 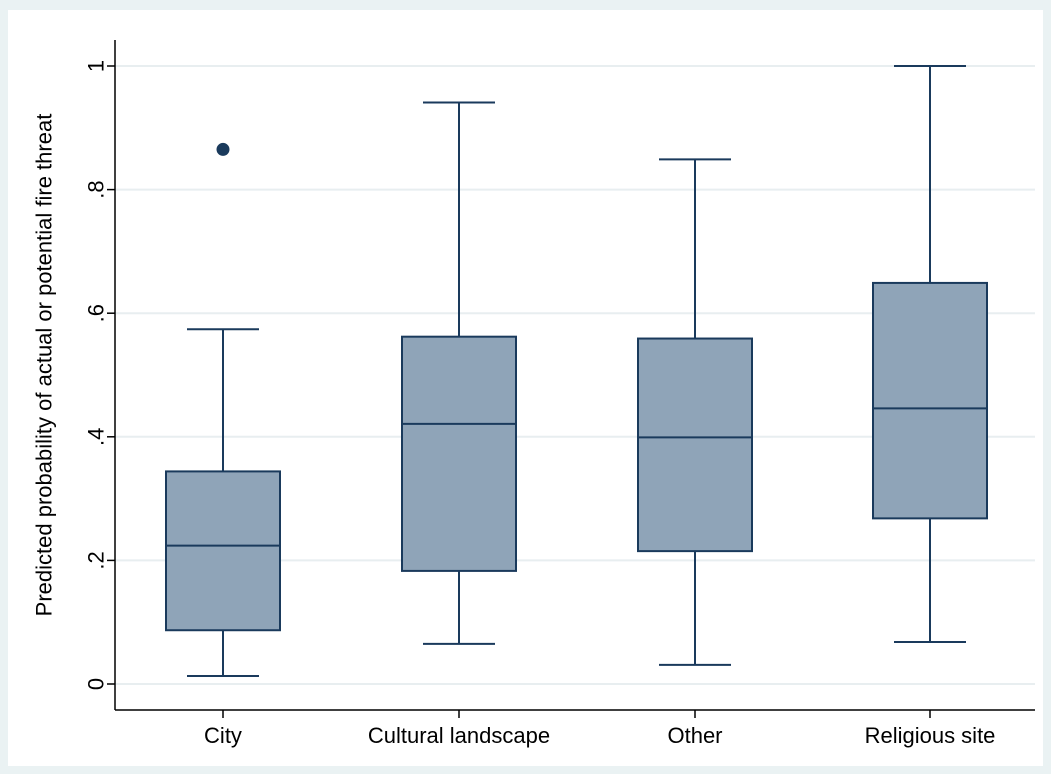 I want to click on y-tick-label: .2, so click(x=96, y=560).